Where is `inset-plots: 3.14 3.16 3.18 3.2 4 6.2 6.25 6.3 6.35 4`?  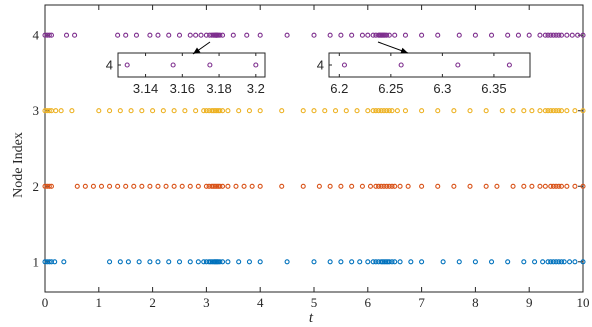
inset-plots: 3.14 3.16 3.18 3.2 4 6.2 6.25 6.3 6.35 4 is located at coordinates (318, 68).